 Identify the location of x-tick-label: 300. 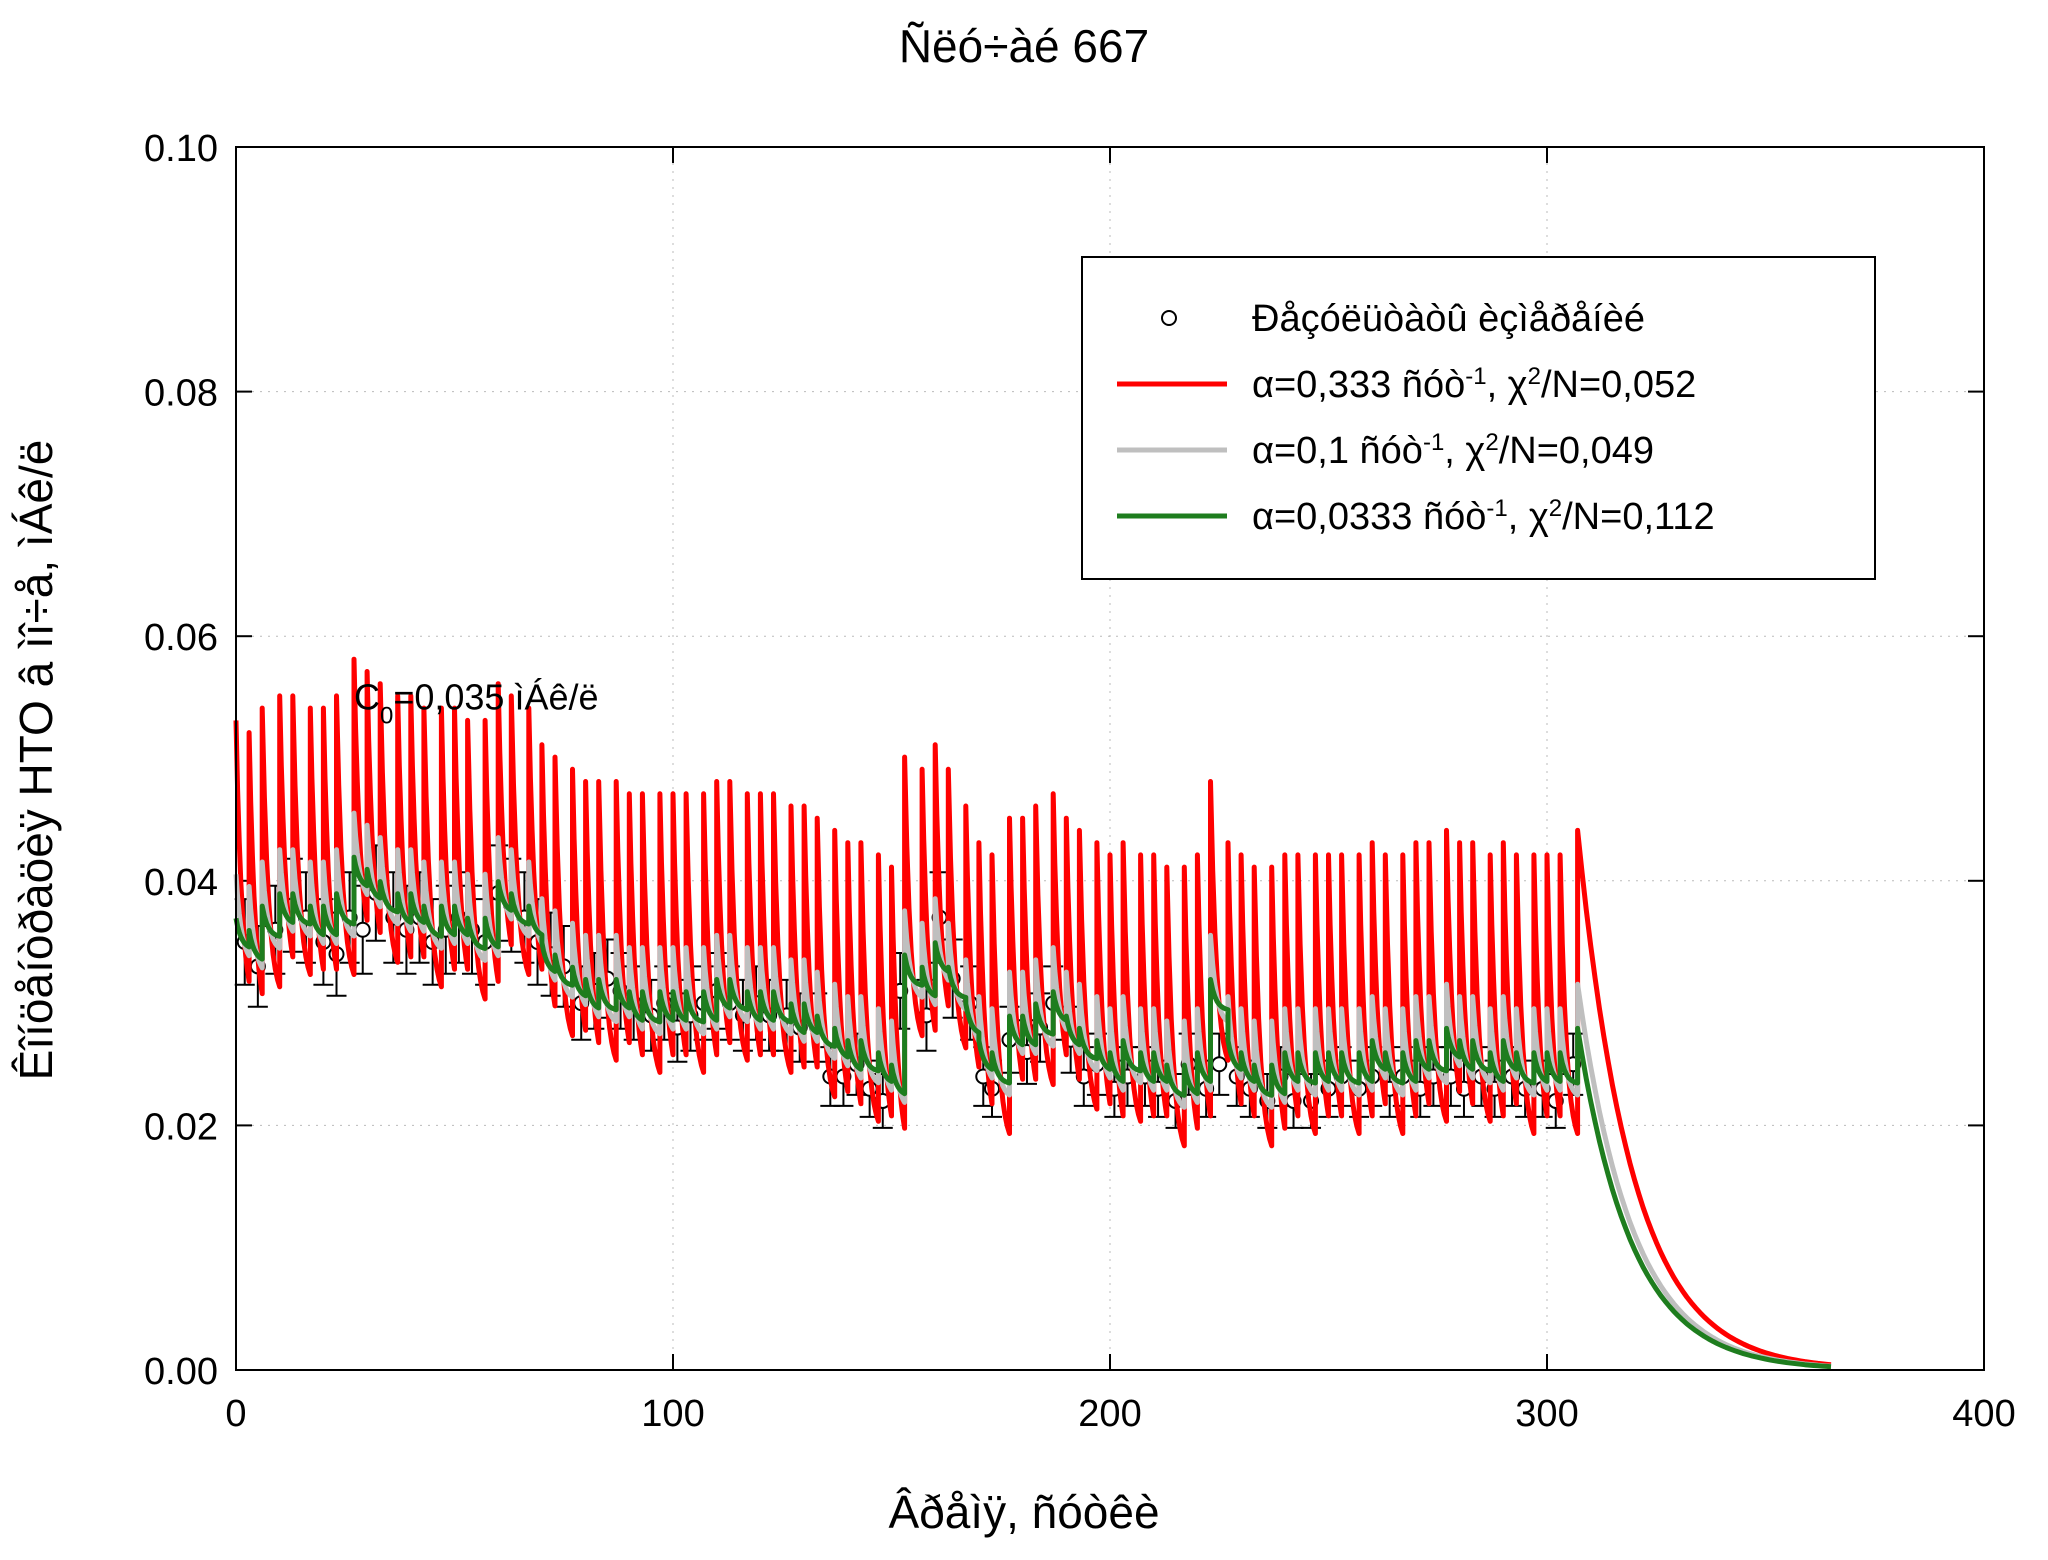
(1546, 1414).